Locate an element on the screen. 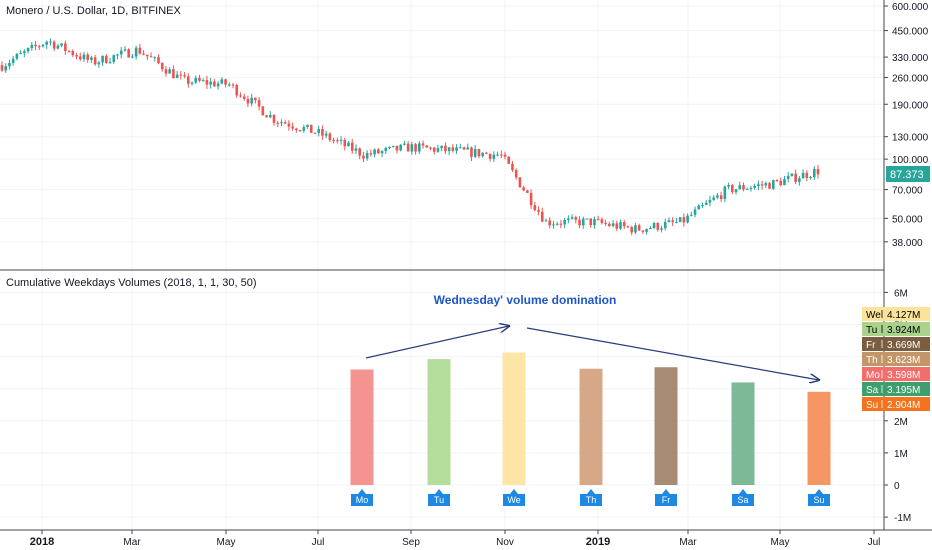 The height and width of the screenshot is (550, 932). volume-bar-su is located at coordinates (819, 438).